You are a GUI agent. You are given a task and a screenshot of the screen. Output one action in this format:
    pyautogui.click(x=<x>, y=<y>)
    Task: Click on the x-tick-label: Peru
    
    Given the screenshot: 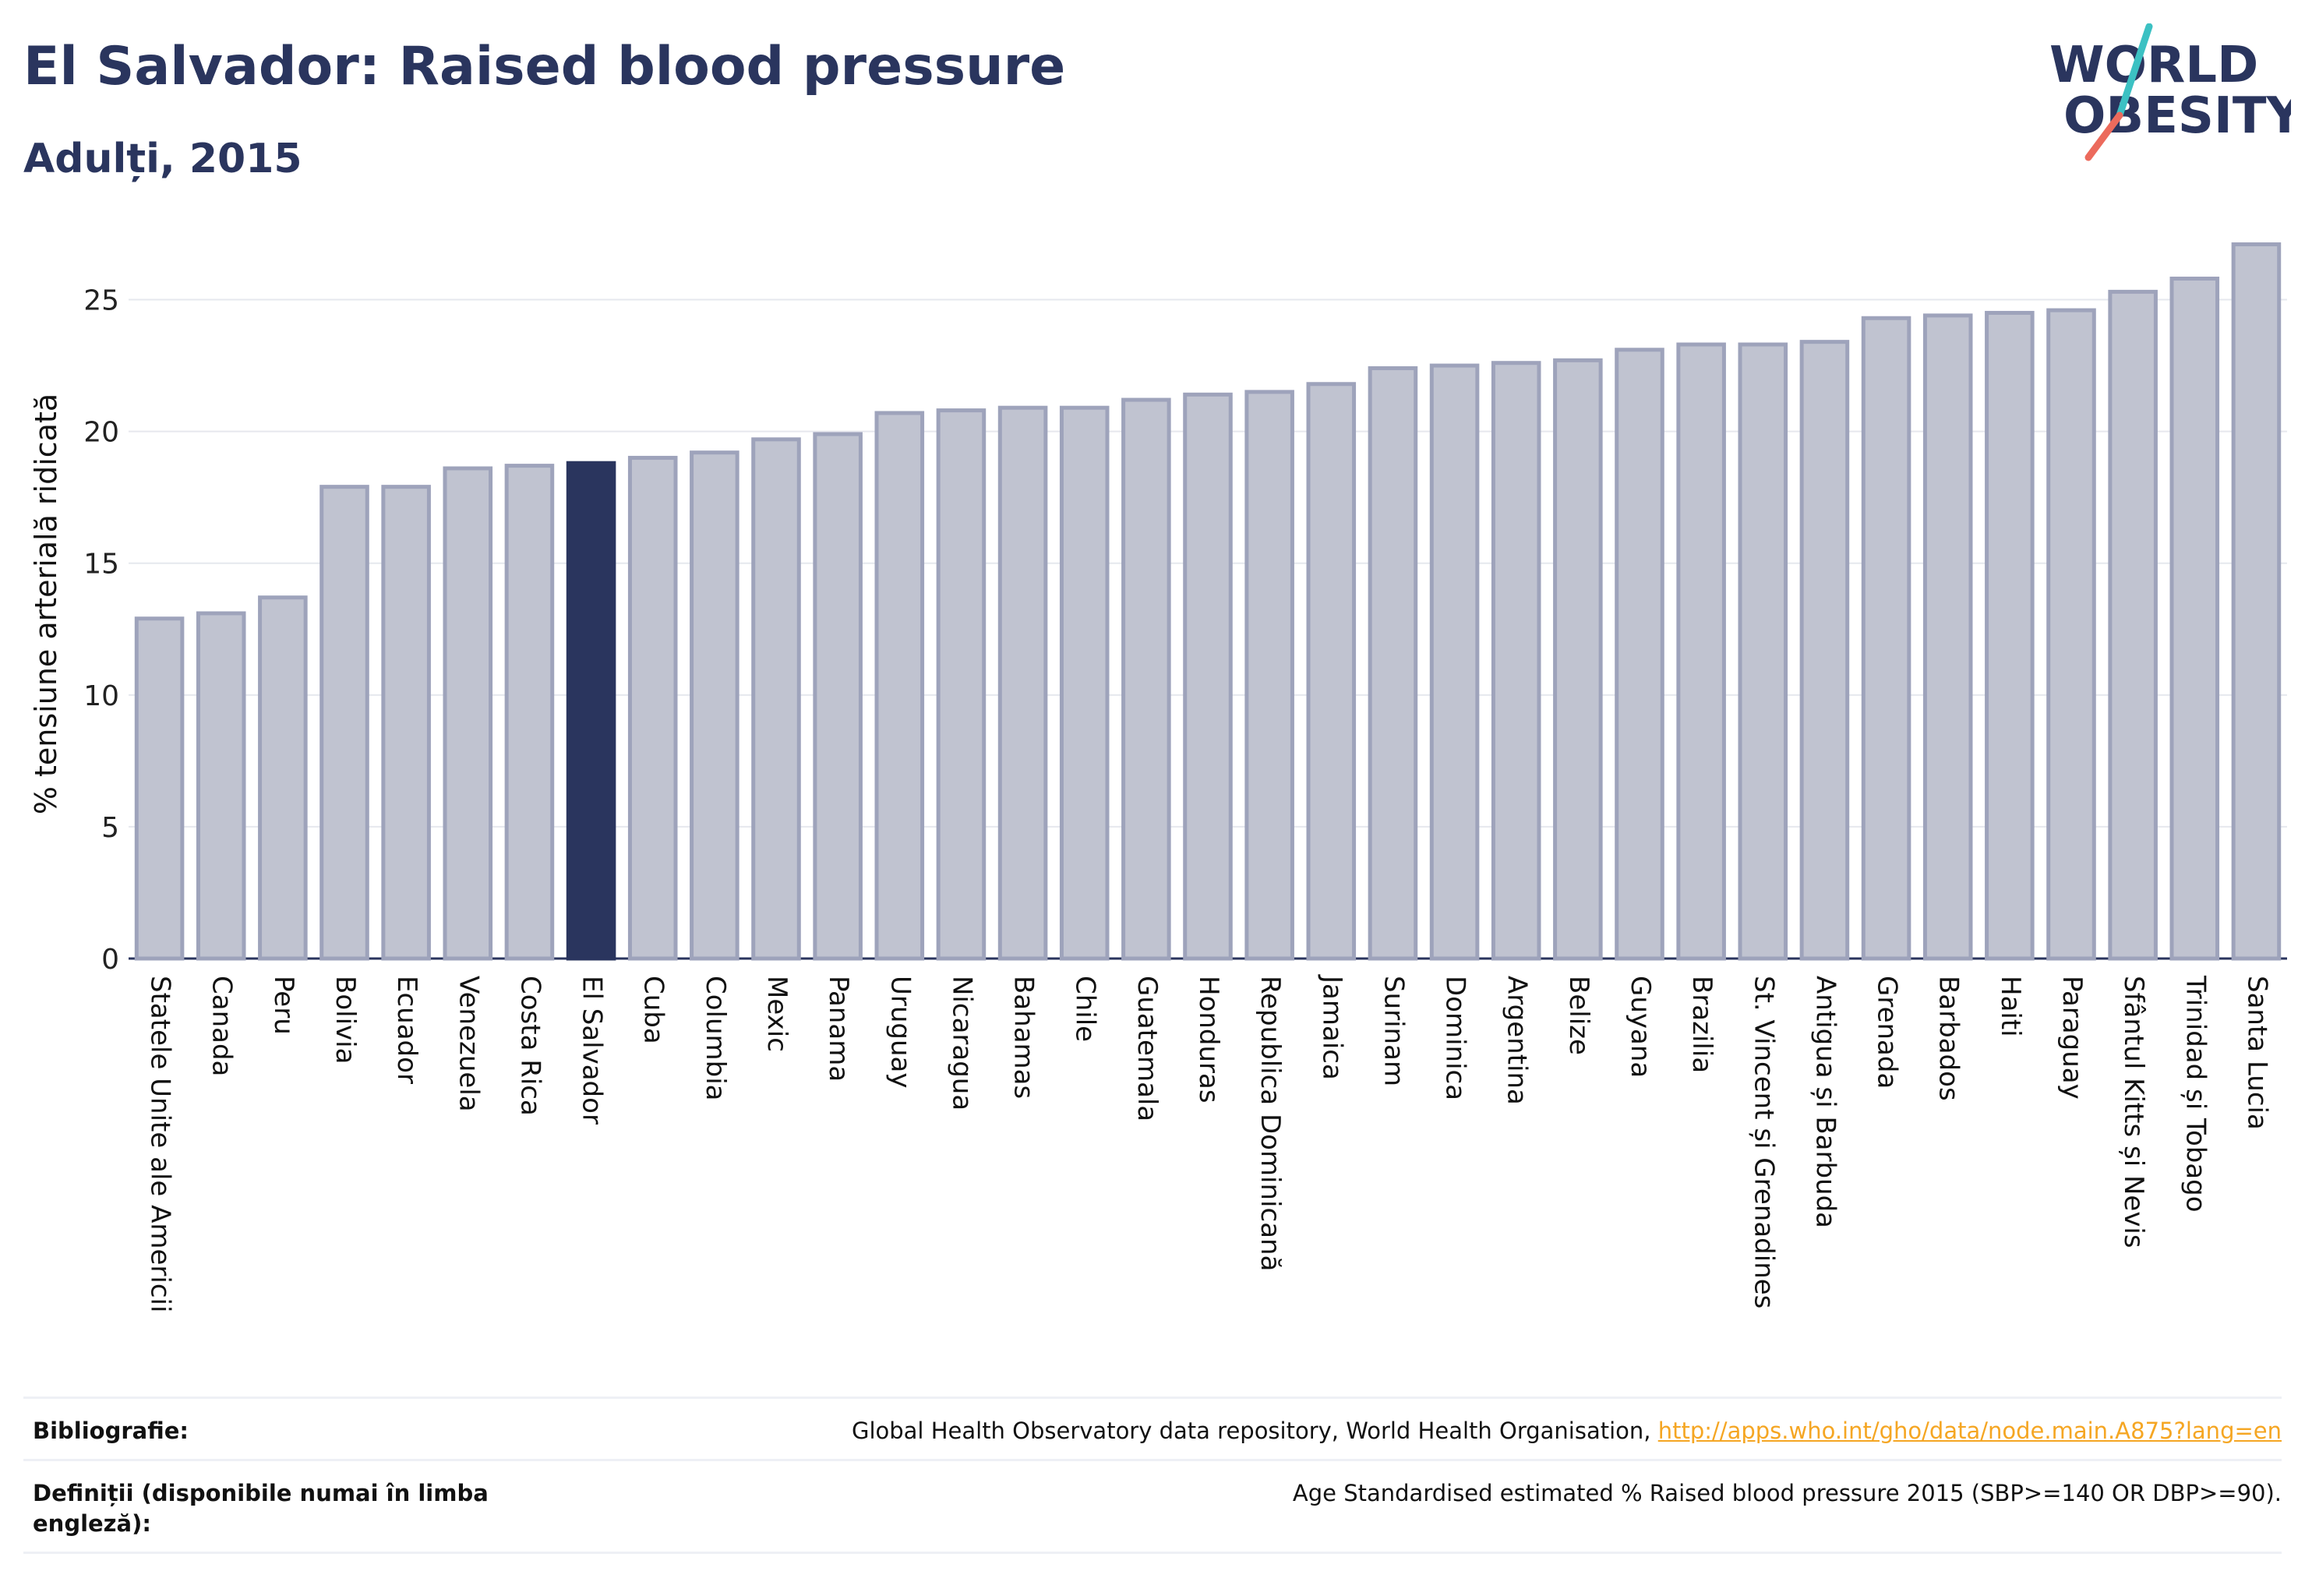 What is the action you would take?
    pyautogui.click(x=283, y=1005)
    